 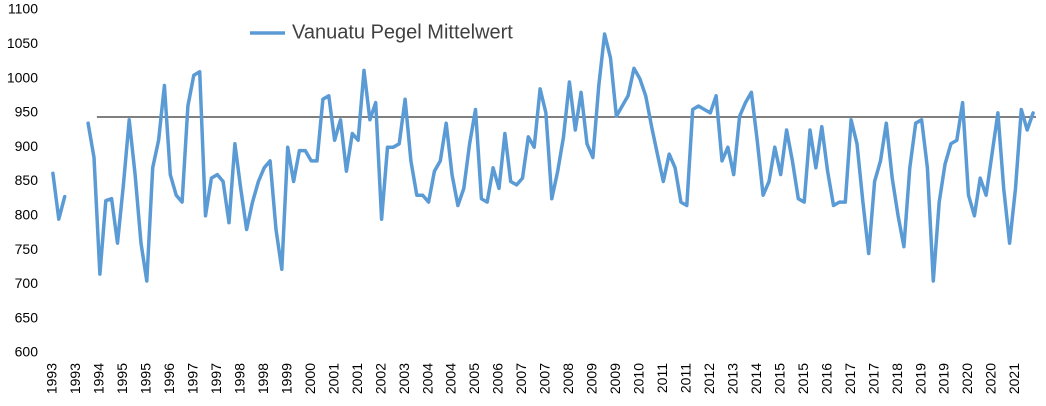 I want to click on x-tick-label: 2014, so click(x=756, y=378).